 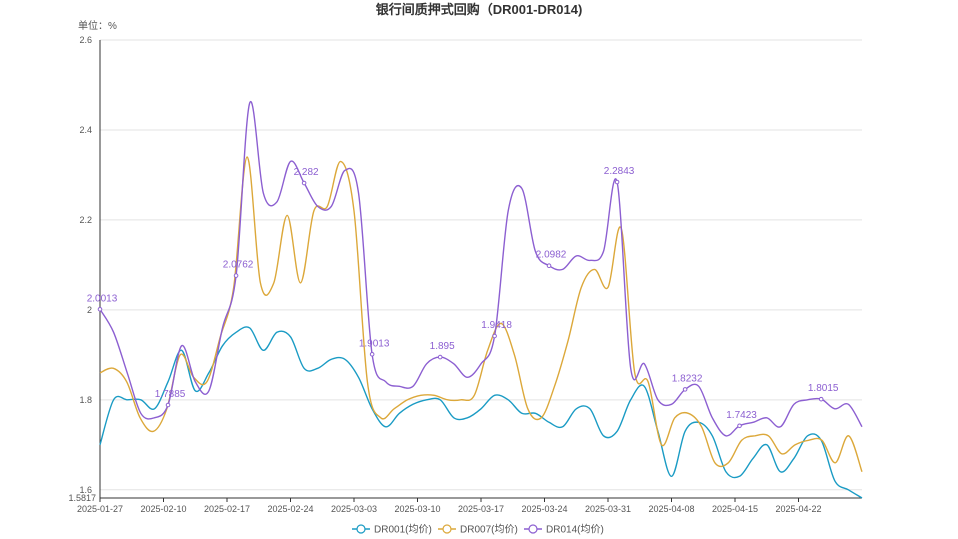 What do you see at coordinates (403, 530) in the screenshot?
I see `legend-label: DR001(均价)` at bounding box center [403, 530].